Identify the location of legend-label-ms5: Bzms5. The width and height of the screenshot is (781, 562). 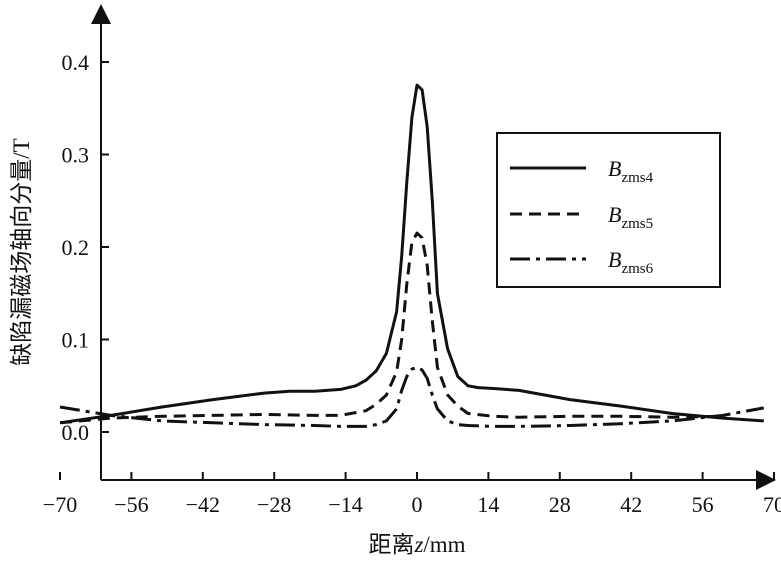
(630, 217).